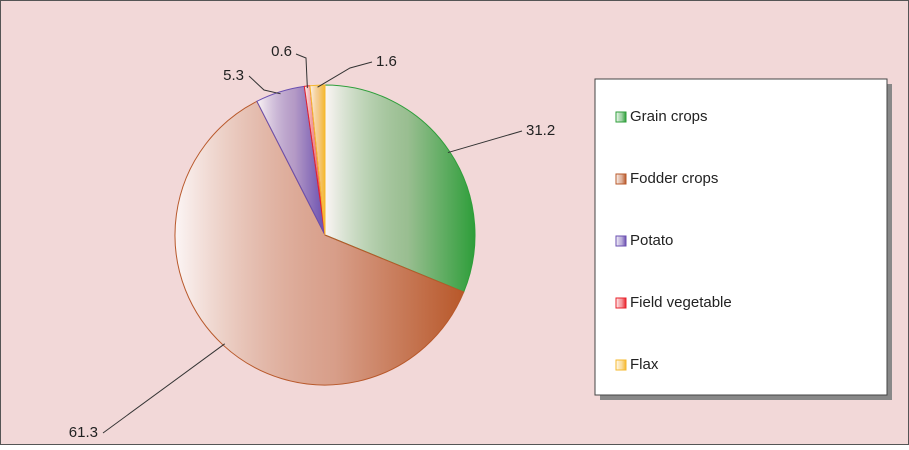  What do you see at coordinates (644, 364) in the screenshot?
I see `legend-label: Flax` at bounding box center [644, 364].